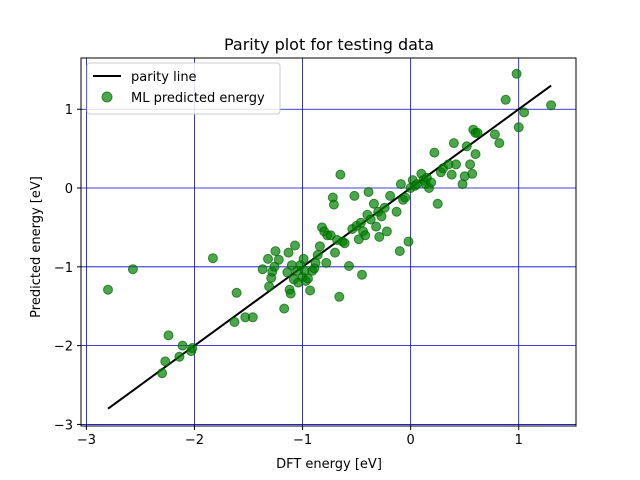 This screenshot has width=640, height=480. Describe the element at coordinates (519, 440) in the screenshot. I see `x-tick-label: 1` at that location.